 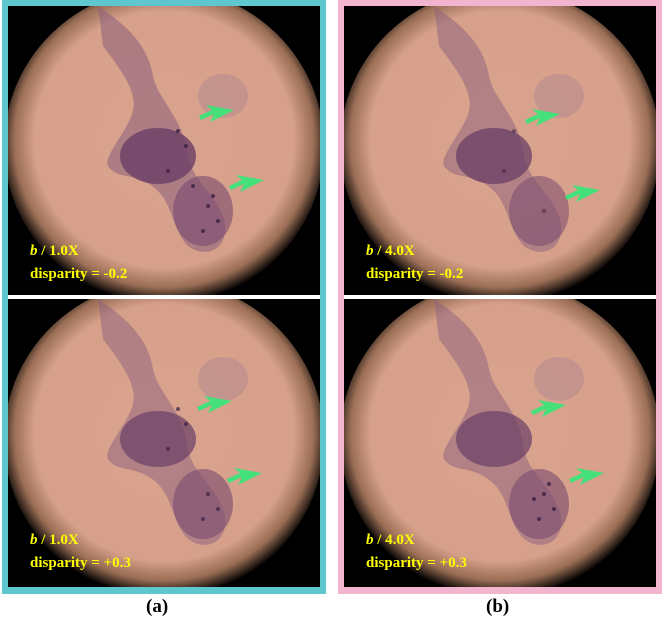 I want to click on panel-b-label: (b), so click(x=498, y=606).